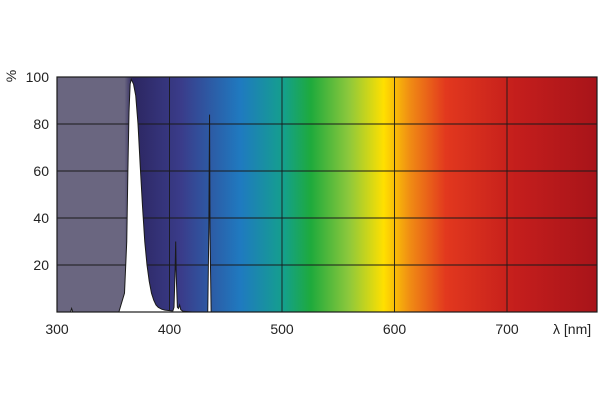 The width and height of the screenshot is (600, 411). I want to click on y-tick-label-60: 60, so click(41, 171).